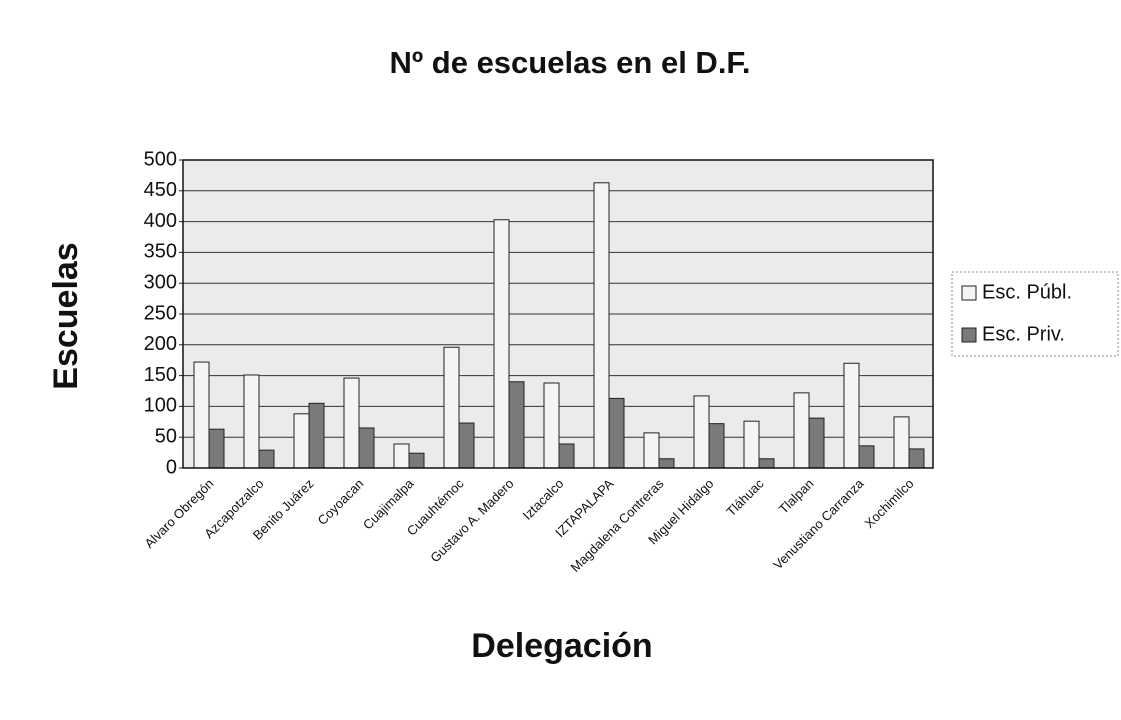  I want to click on y-tick-label: 450, so click(160, 190).